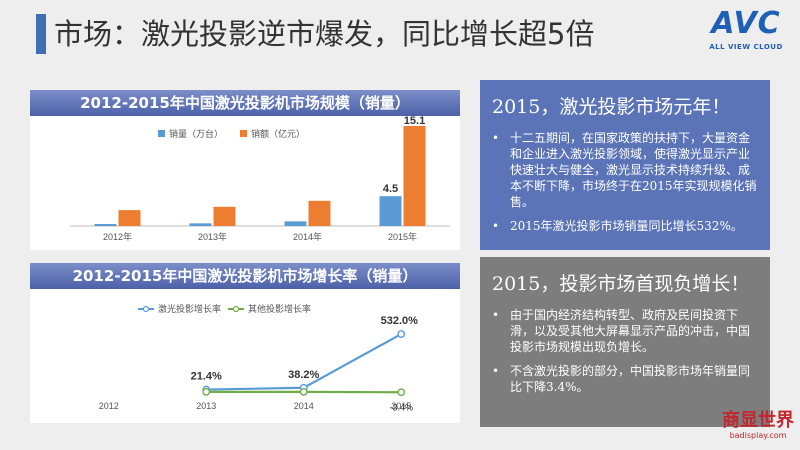 This screenshot has height=450, width=800. What do you see at coordinates (746, 47) in the screenshot?
I see `logo-subtitle: ALL VIEW CLOUD` at bounding box center [746, 47].